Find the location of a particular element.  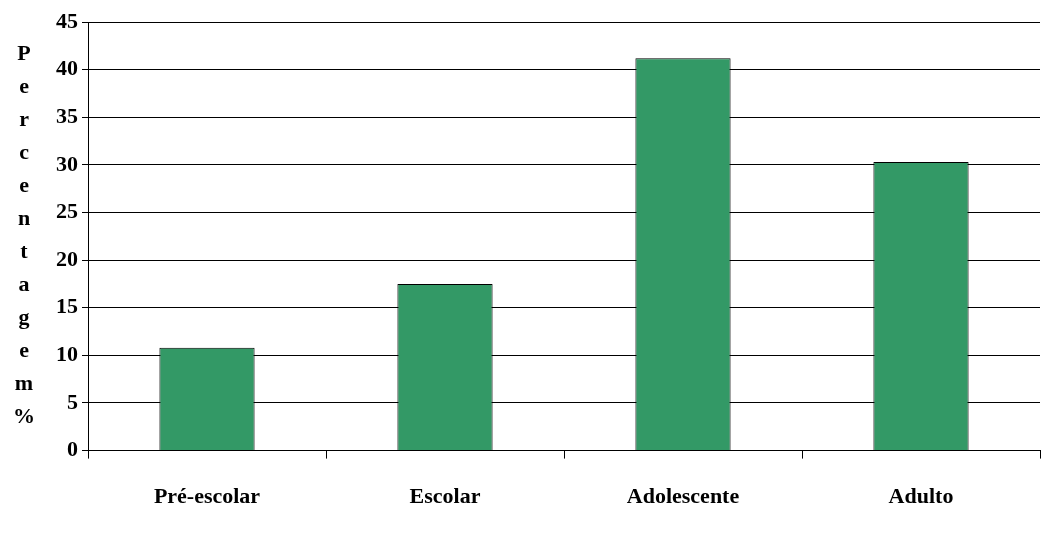

x-tick-label: Adulto is located at coordinates (921, 496).